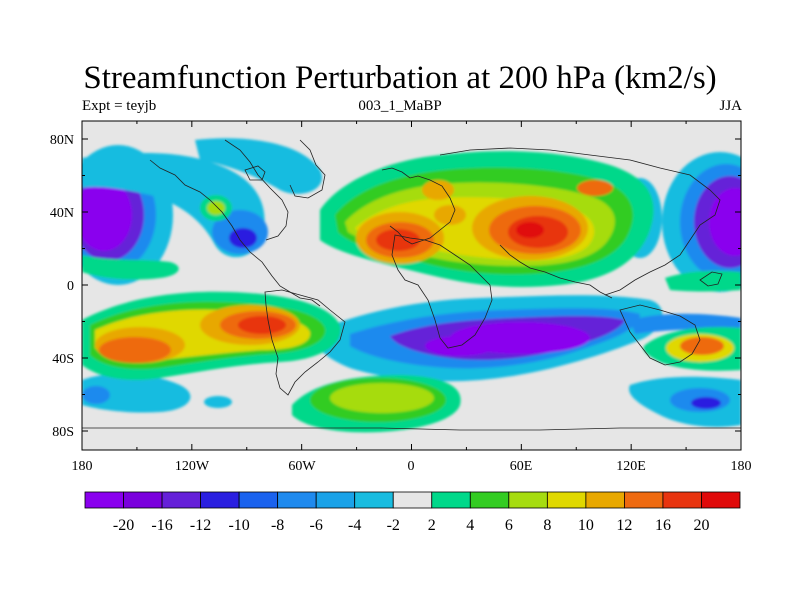 Image resolution: width=800 pixels, height=600 pixels. What do you see at coordinates (411, 429) in the screenshot?
I see `antarctica-coast` at bounding box center [411, 429].